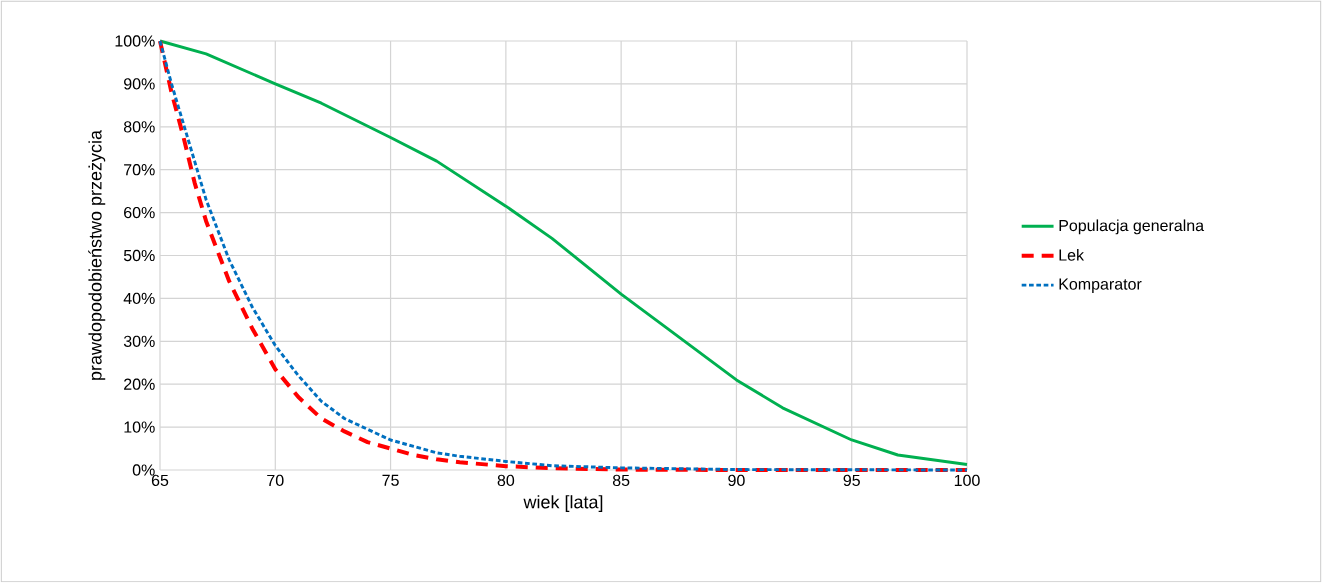 The image size is (1322, 583). What do you see at coordinates (851, 480) in the screenshot?
I see `x-tick-label: 95` at bounding box center [851, 480].